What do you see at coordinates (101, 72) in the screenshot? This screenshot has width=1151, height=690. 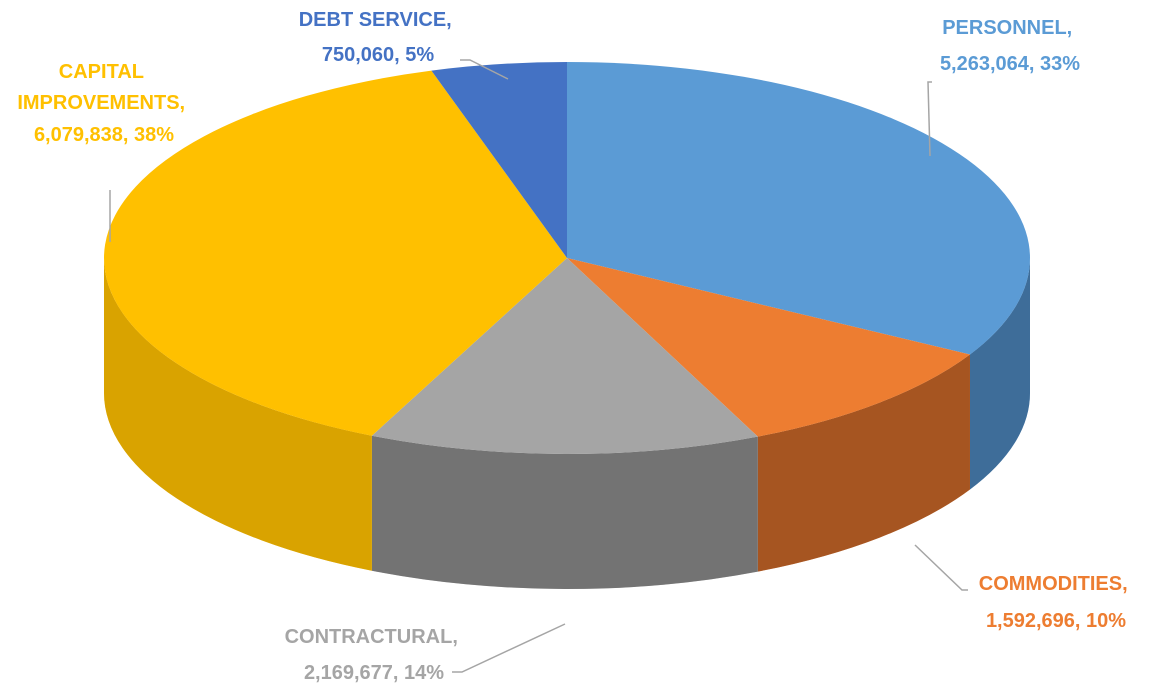 I see `label-capital-improvements-name-1: CAPITAL` at bounding box center [101, 72].